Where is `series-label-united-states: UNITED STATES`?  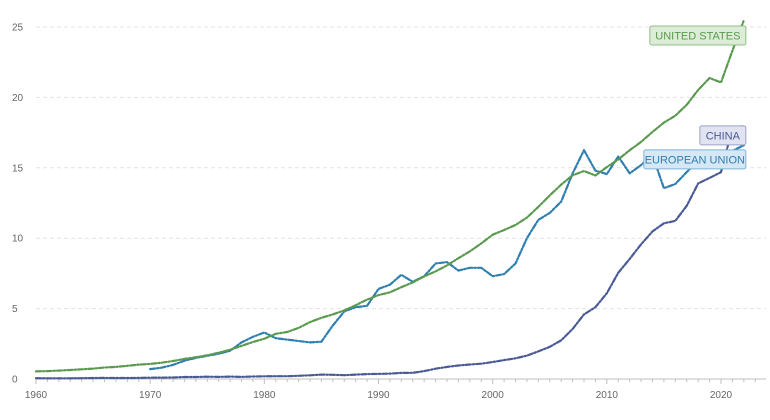 series-label-united-states: UNITED STATES is located at coordinates (698, 35).